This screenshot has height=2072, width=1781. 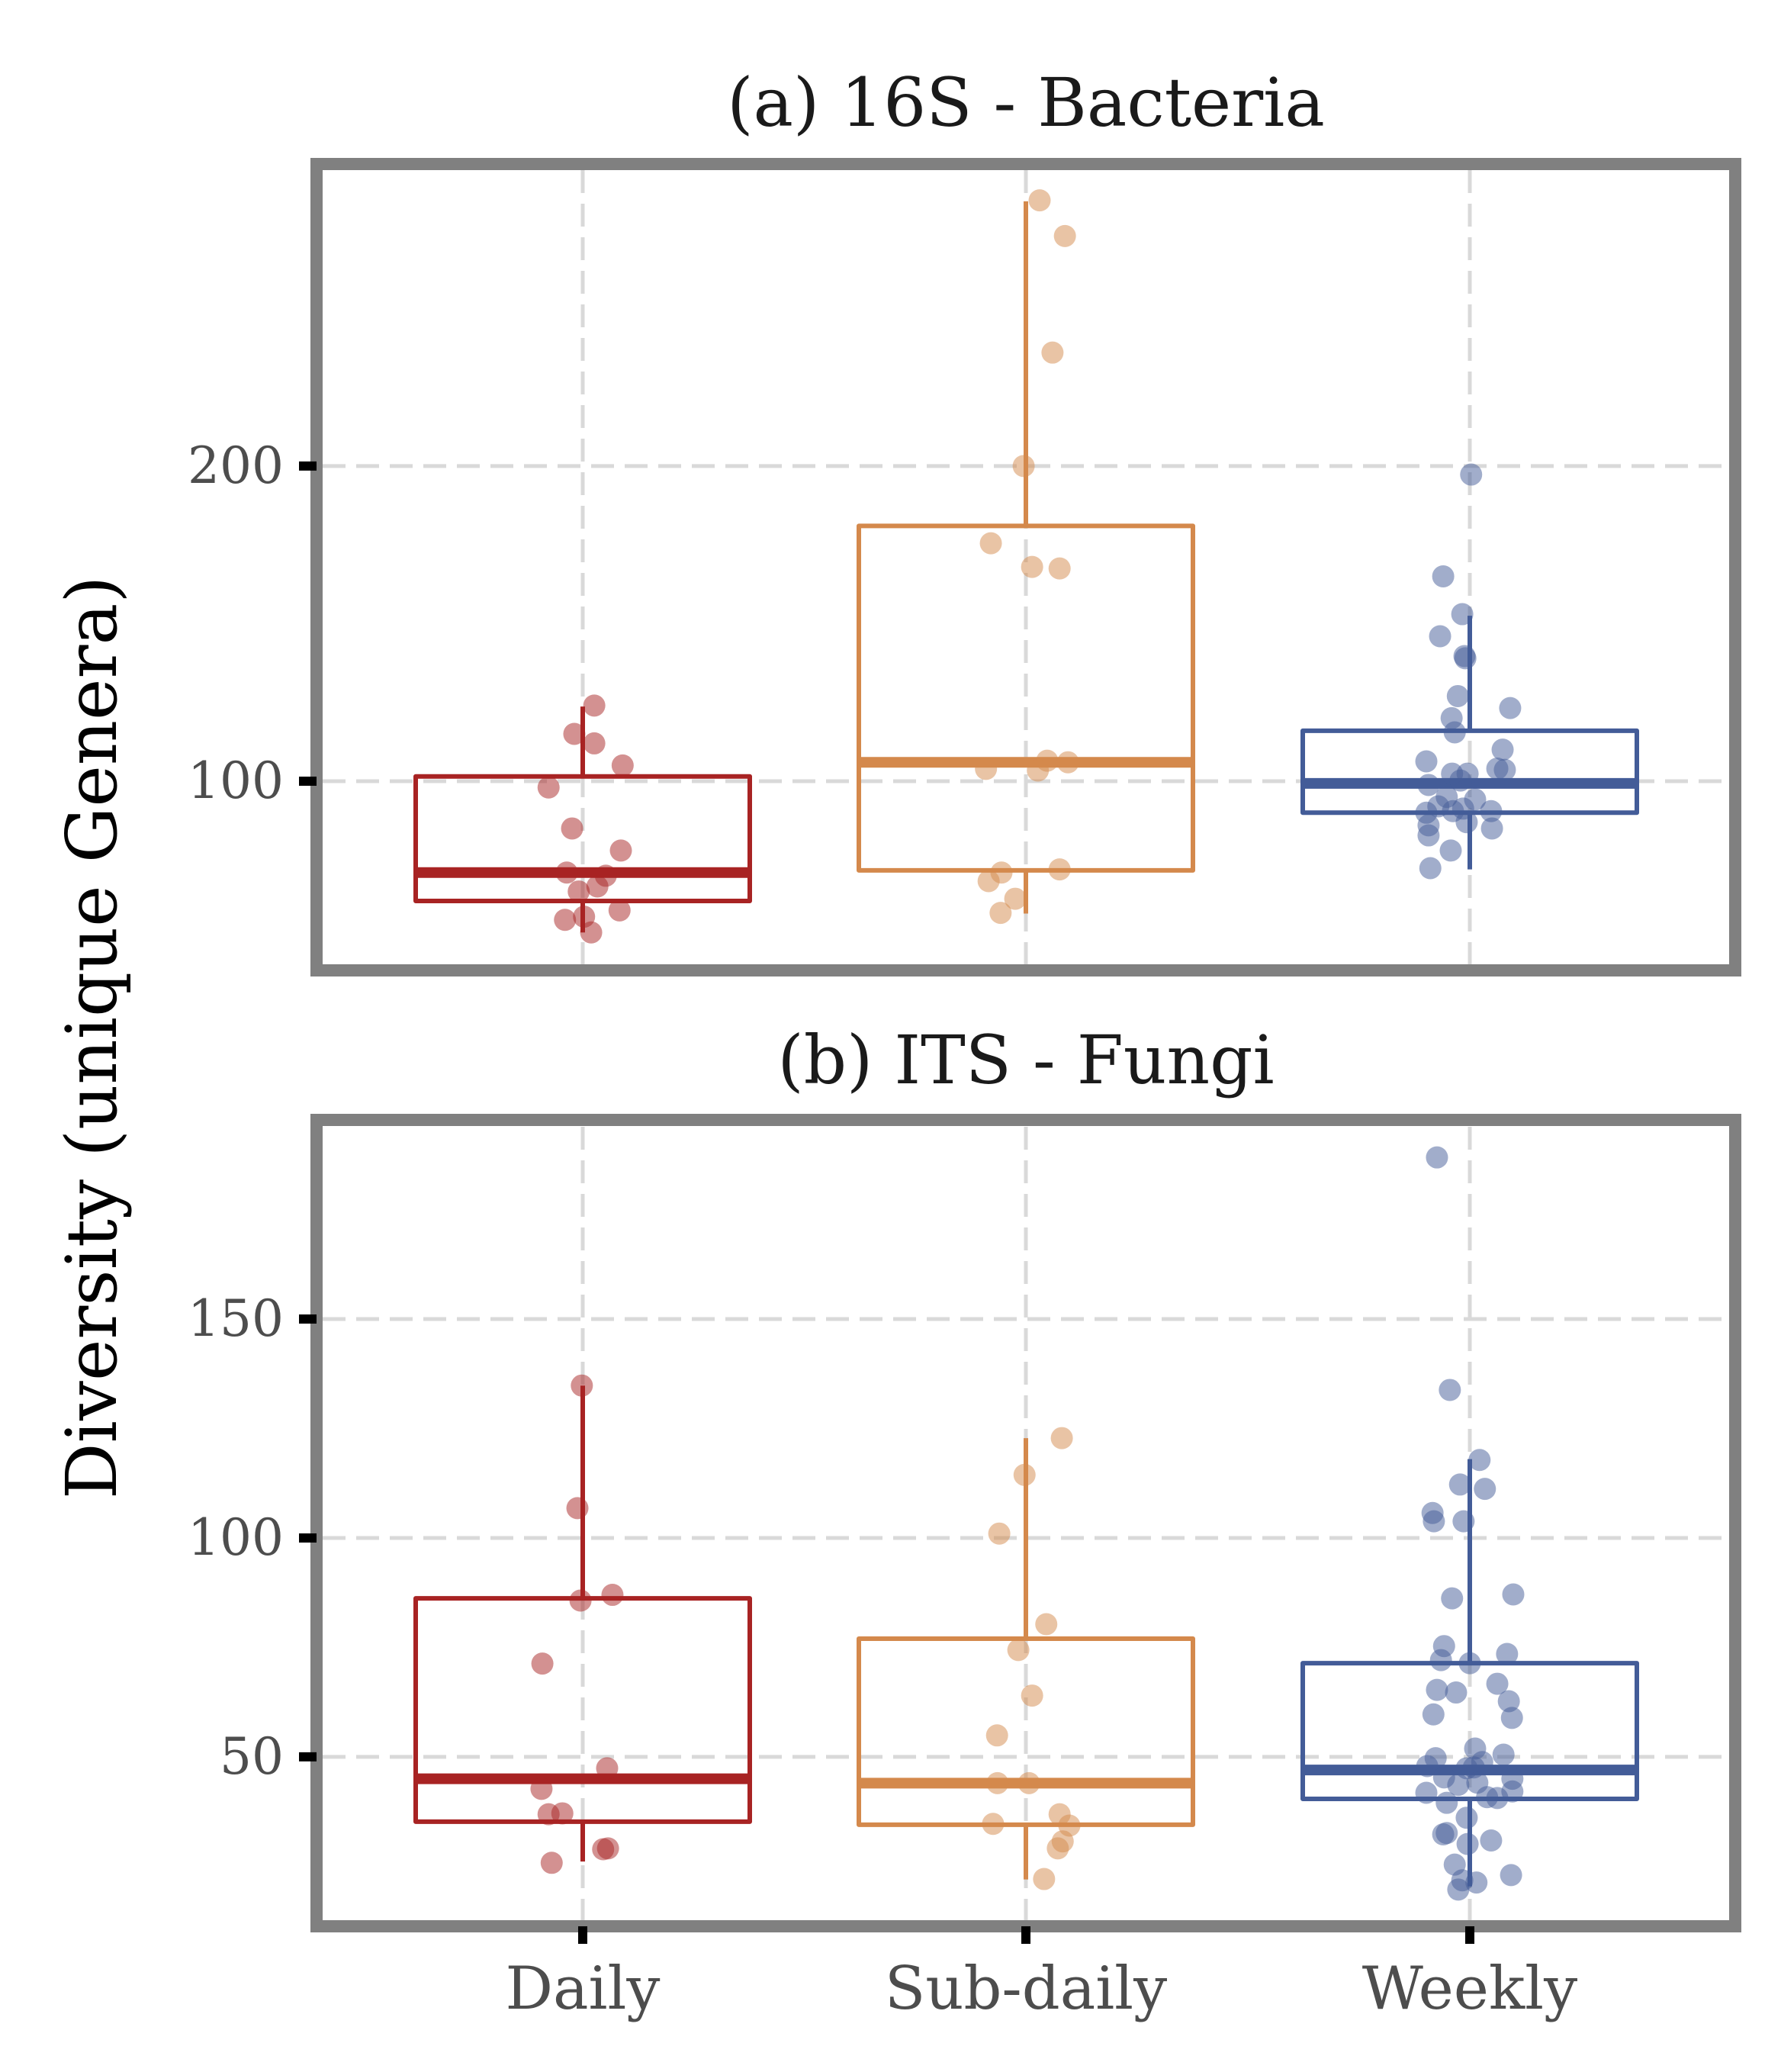 I want to click on iqr-box, so click(x=1026, y=1731).